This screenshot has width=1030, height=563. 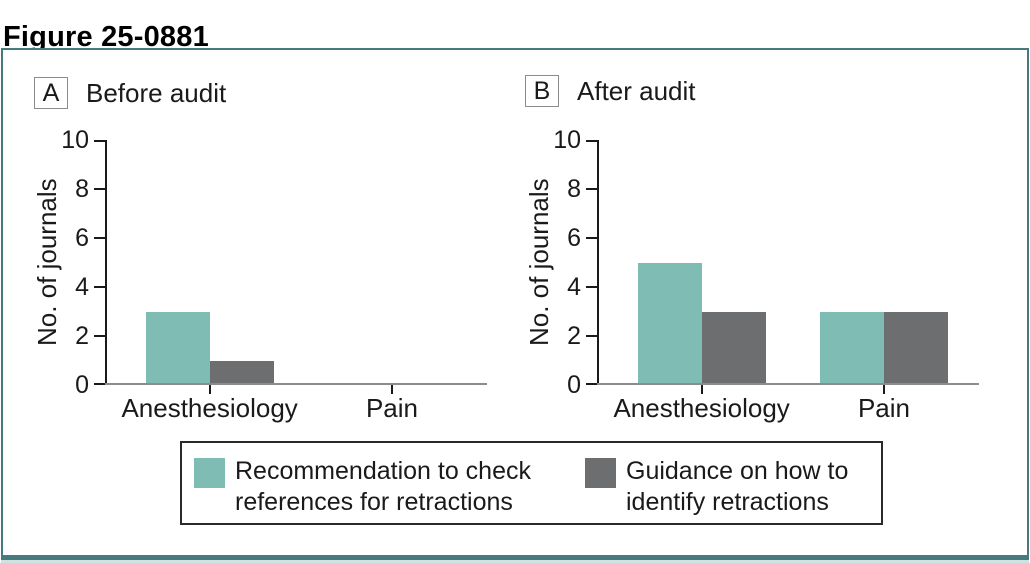 I want to click on legend-label-line: identify retractions, so click(x=727, y=502).